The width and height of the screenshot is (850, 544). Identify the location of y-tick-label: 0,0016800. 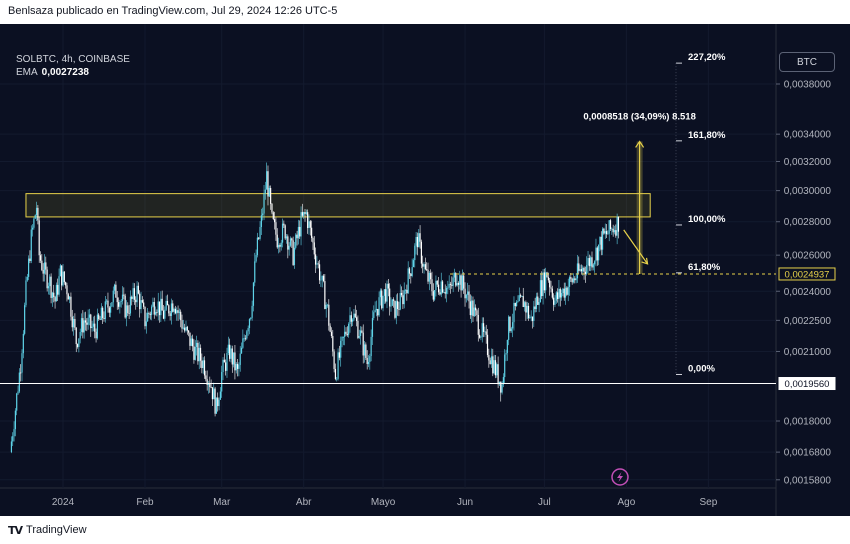
(808, 453).